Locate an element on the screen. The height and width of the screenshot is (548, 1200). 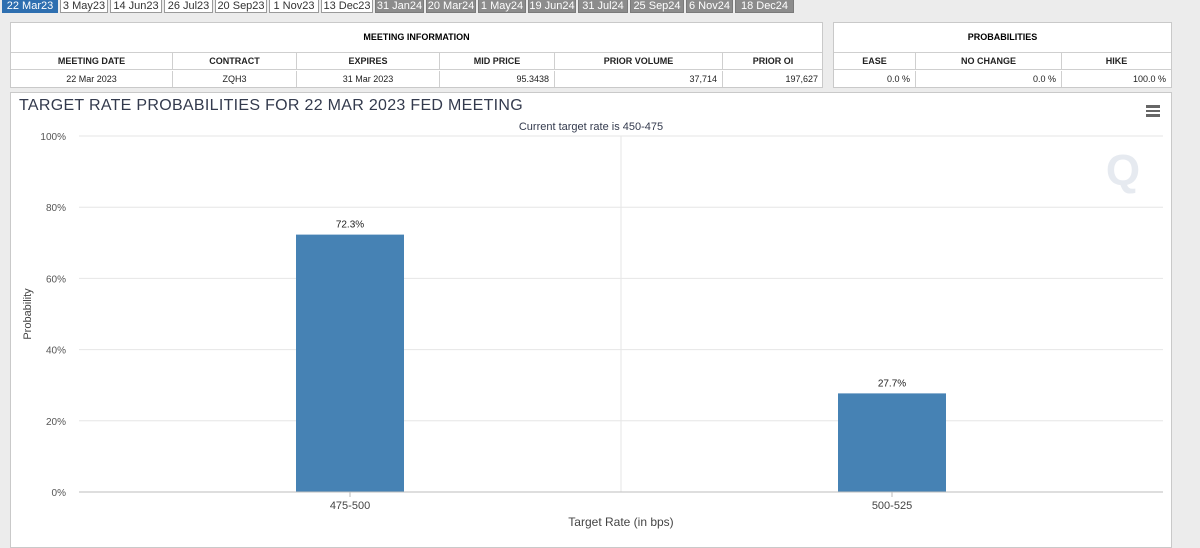
x-tick-label: 475-500 is located at coordinates (350, 506).